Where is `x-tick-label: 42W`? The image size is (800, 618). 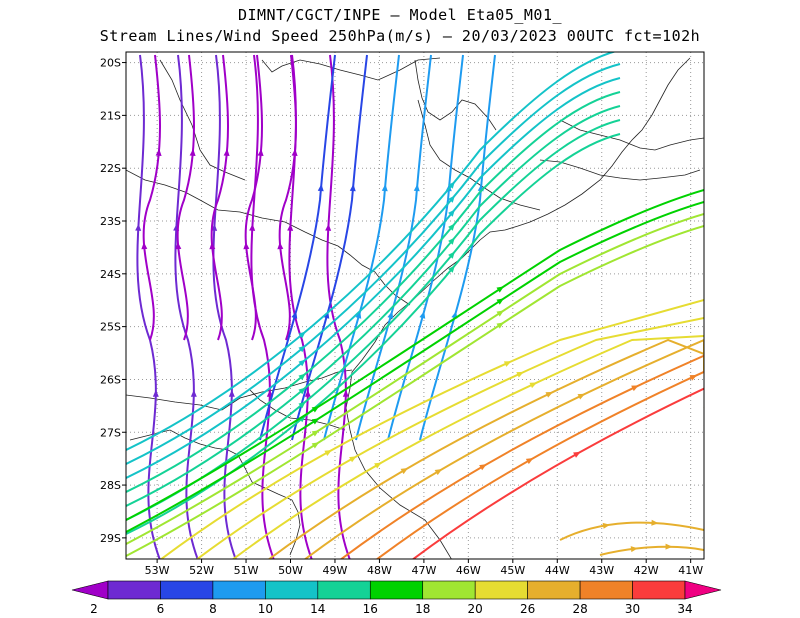 x-tick-label: 42W is located at coordinates (646, 570).